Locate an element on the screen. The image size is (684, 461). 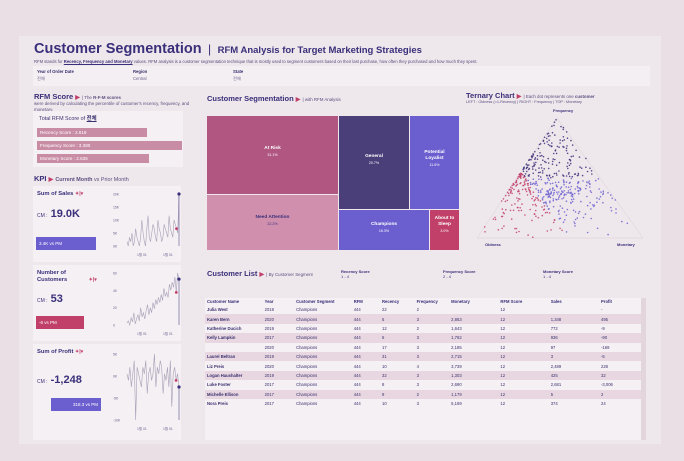
table-cell: 10 is located at coordinates (384, 404).